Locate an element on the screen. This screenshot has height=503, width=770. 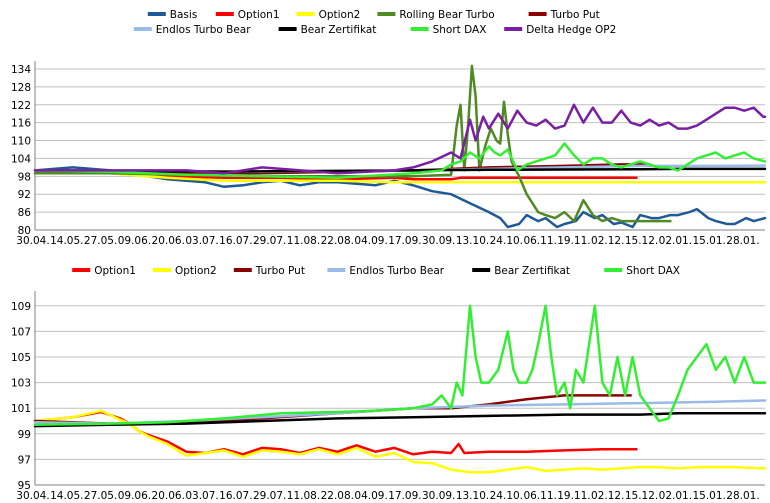
legend-label: Rolling Bear Turbo is located at coordinates (446, 15).